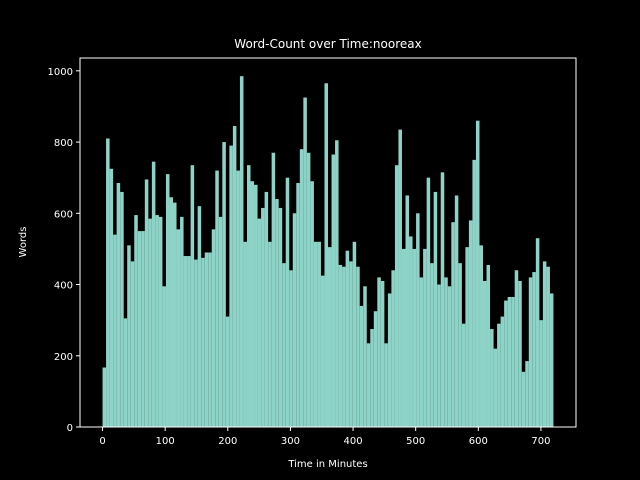 This screenshot has width=640, height=480. I want to click on x-tick-label: 700, so click(540, 441).